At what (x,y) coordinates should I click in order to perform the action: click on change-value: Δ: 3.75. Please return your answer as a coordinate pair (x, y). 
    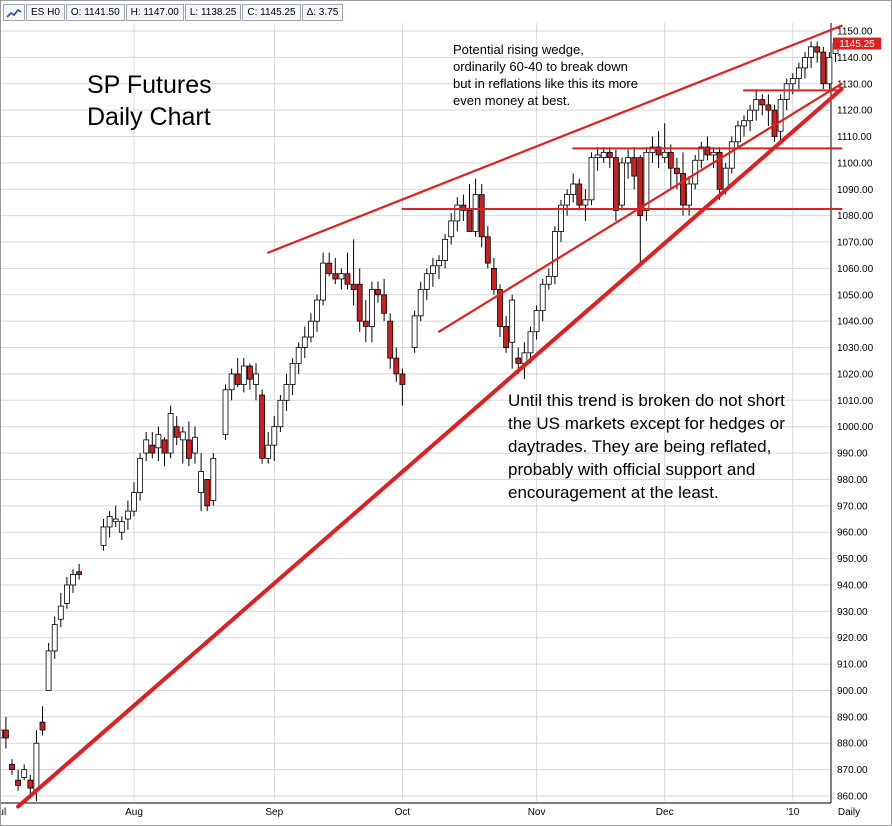
    Looking at the image, I should click on (322, 12).